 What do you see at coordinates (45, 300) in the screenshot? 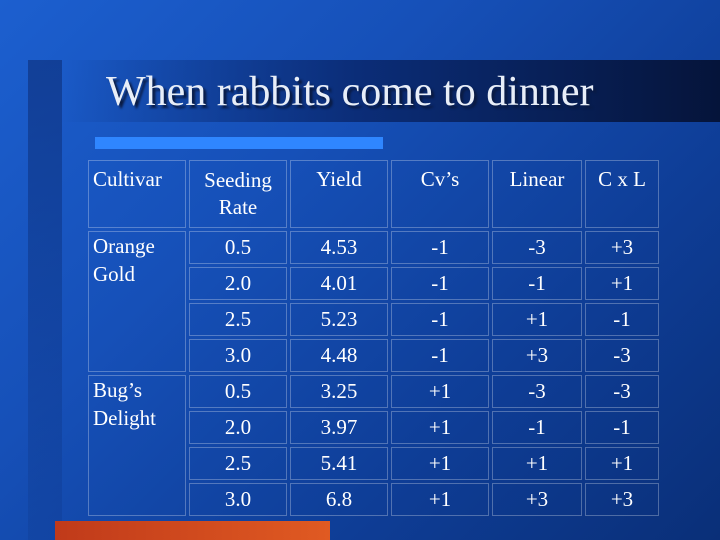
I see `decorative-left-shade` at bounding box center [45, 300].